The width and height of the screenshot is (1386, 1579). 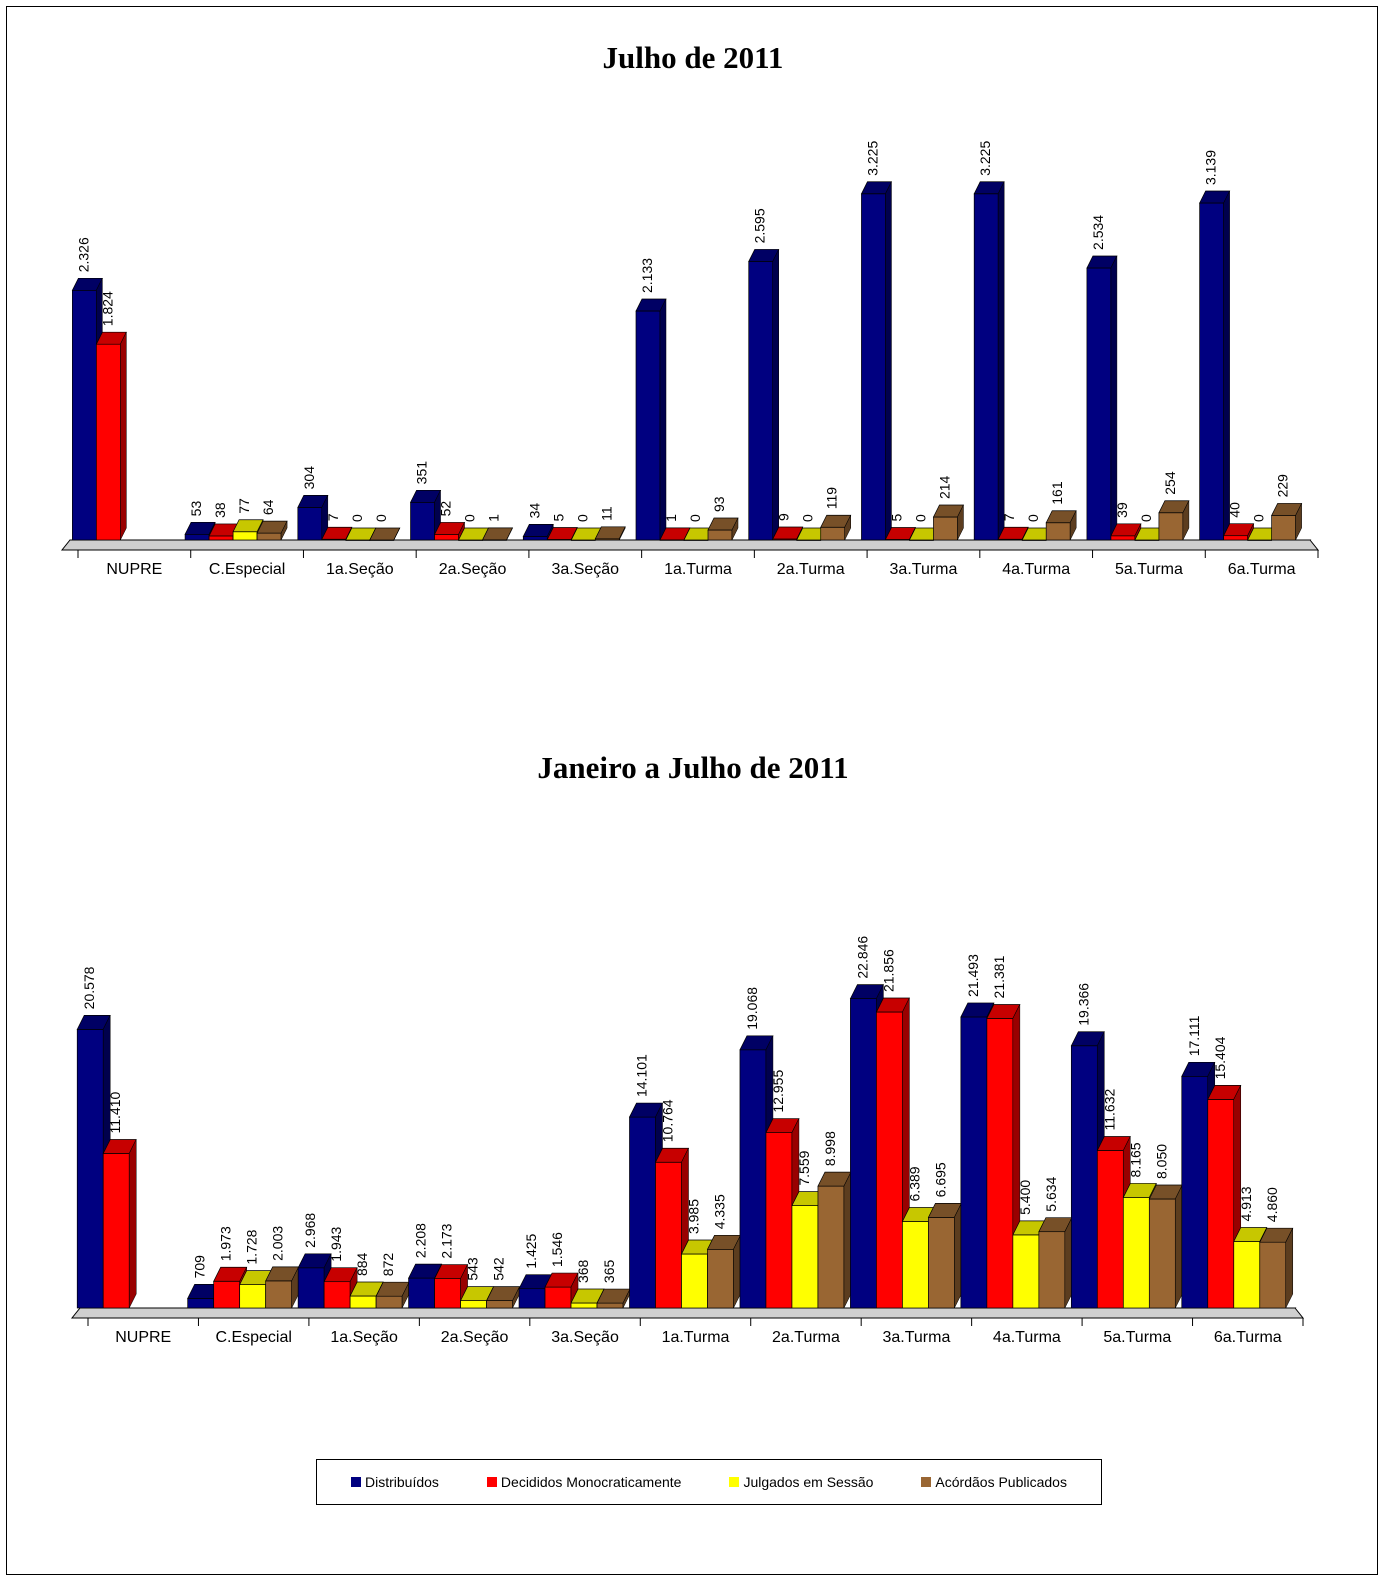 What do you see at coordinates (534, 511) in the screenshot?
I see `data-label: 34` at bounding box center [534, 511].